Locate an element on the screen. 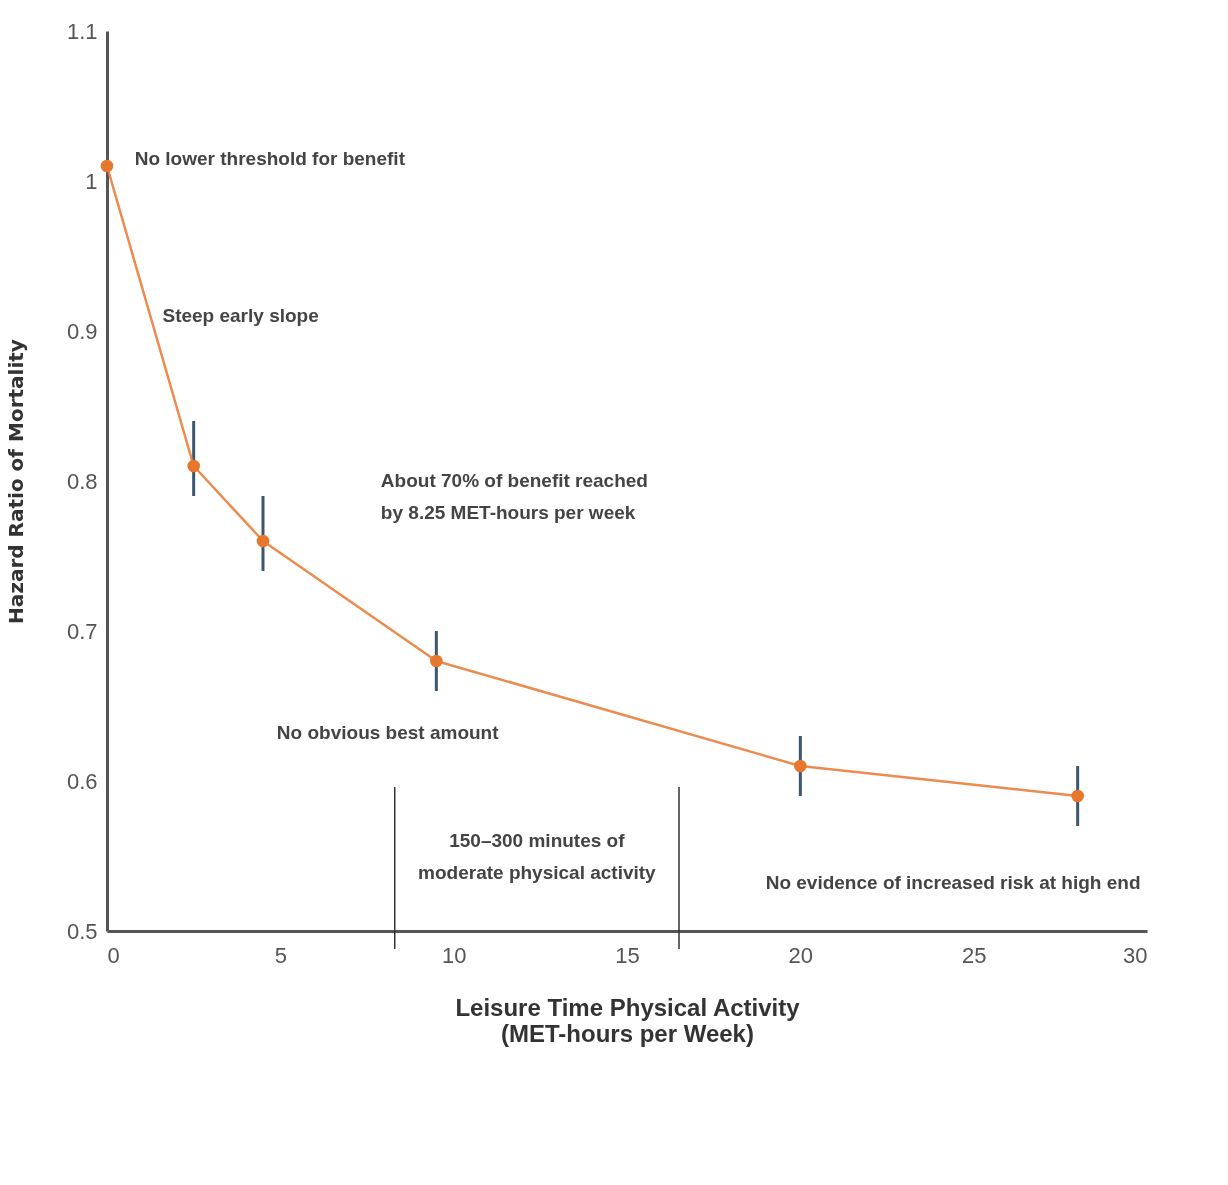 Image resolution: width=1228 pixels, height=1185 pixels. y-tick-label: 0.9 is located at coordinates (82, 331).